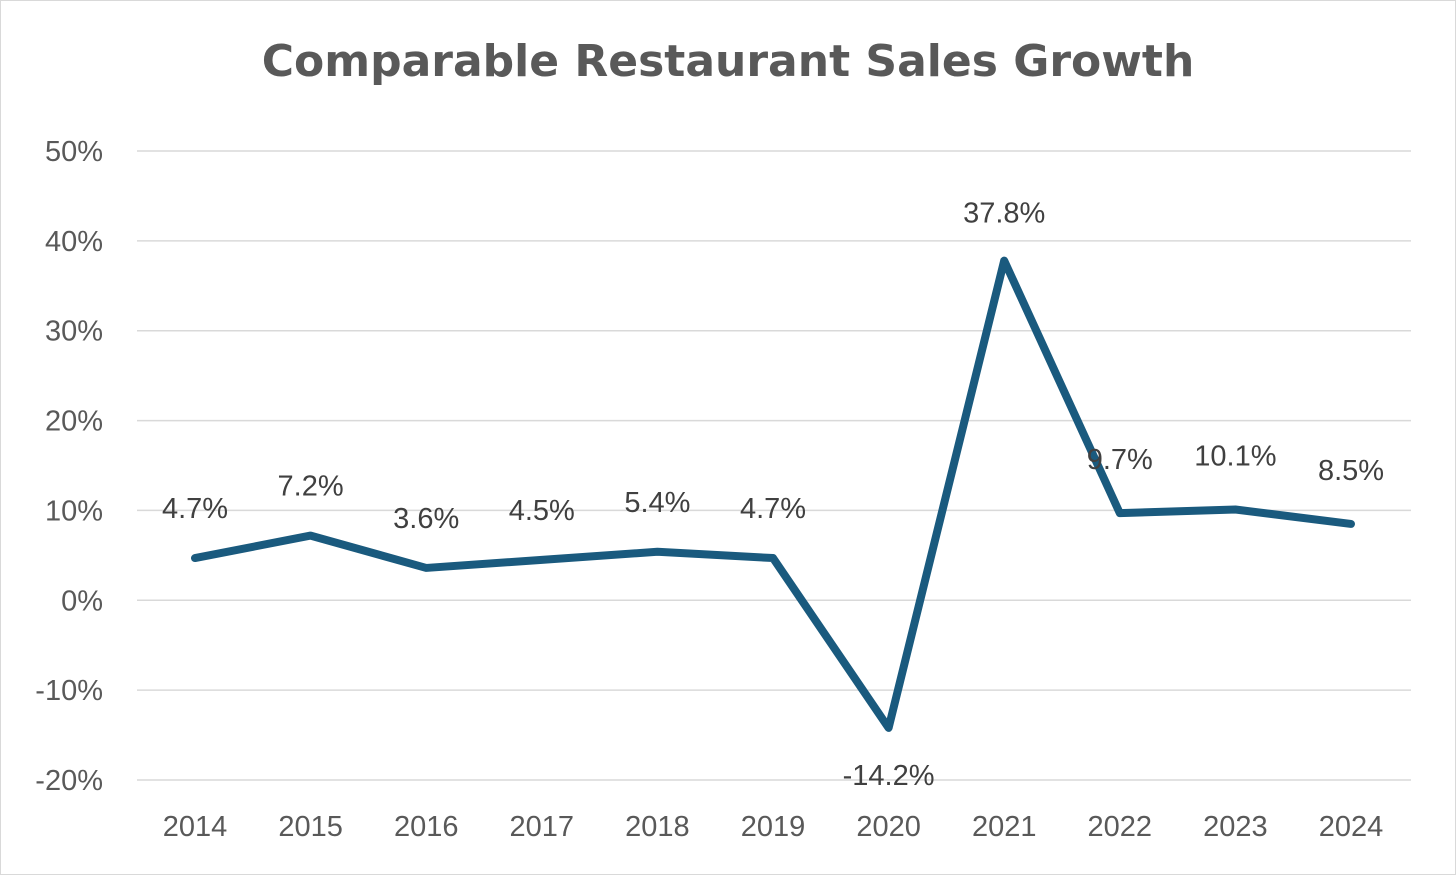 The width and height of the screenshot is (1456, 875). Describe the element at coordinates (773, 827) in the screenshot. I see `x-tick-label: 2019` at that location.